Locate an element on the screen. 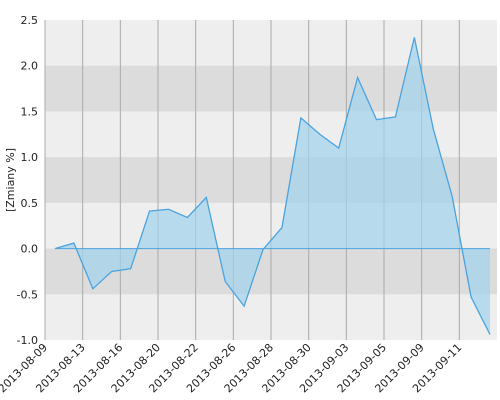  y-tick-label: 2.0 is located at coordinates (30, 66).